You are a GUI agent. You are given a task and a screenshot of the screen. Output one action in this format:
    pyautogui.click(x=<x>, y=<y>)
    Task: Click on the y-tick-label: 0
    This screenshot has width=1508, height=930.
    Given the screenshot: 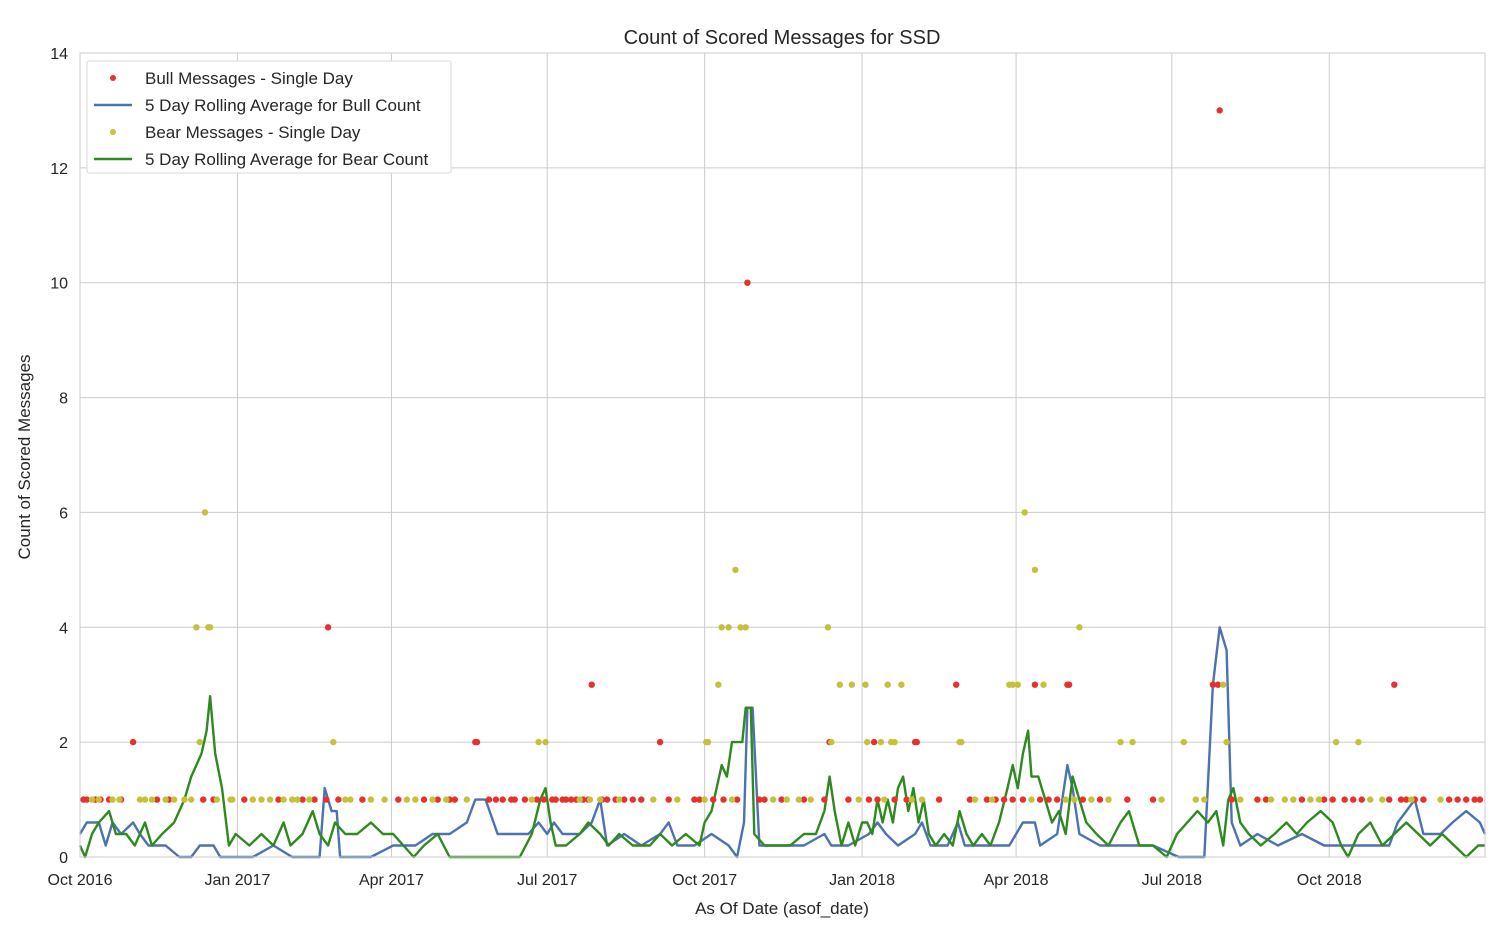 What is the action you would take?
    pyautogui.click(x=63, y=858)
    